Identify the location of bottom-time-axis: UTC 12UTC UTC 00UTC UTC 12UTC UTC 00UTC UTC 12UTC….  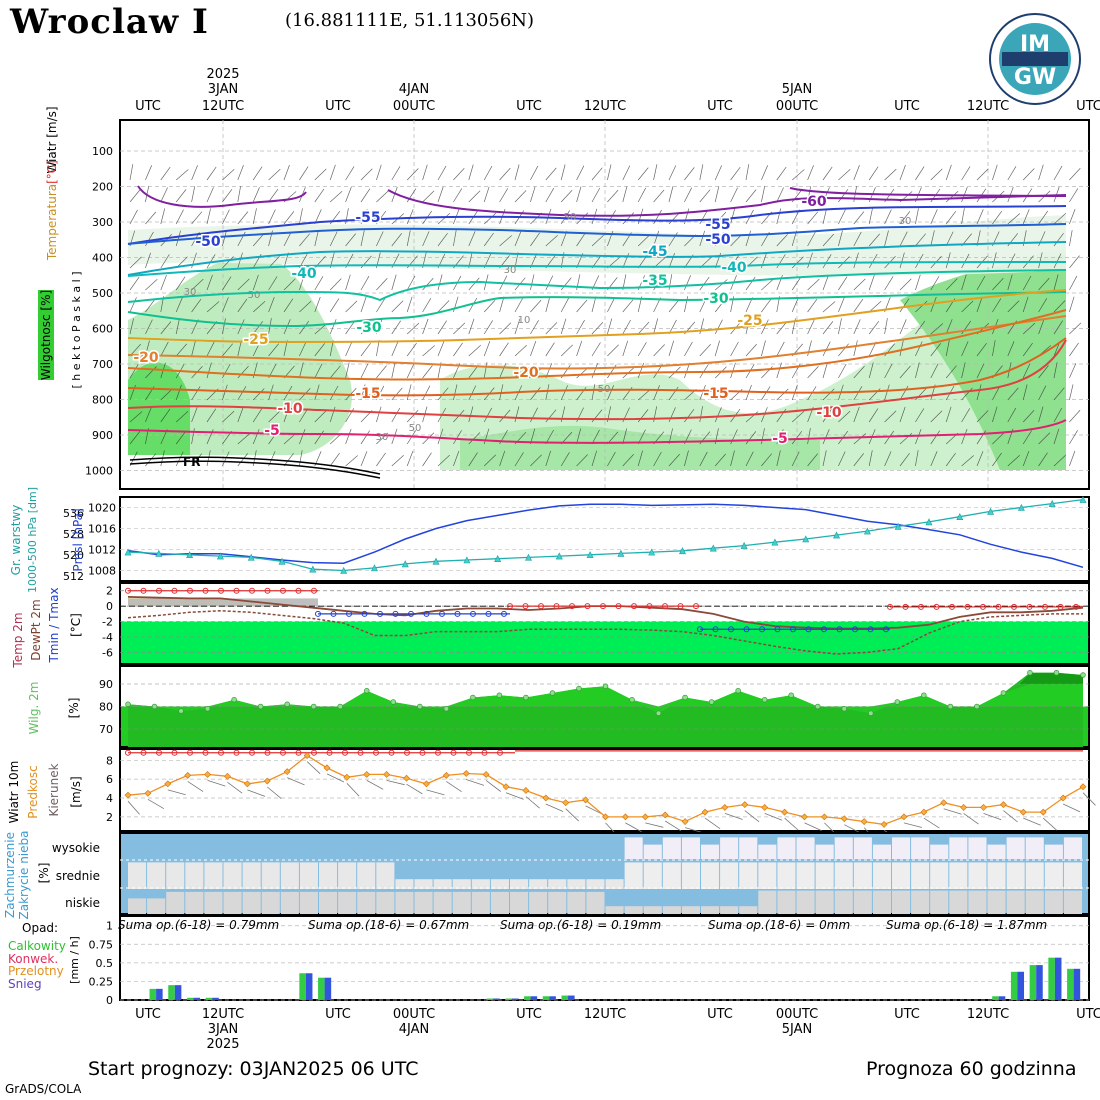
(617, 1014).